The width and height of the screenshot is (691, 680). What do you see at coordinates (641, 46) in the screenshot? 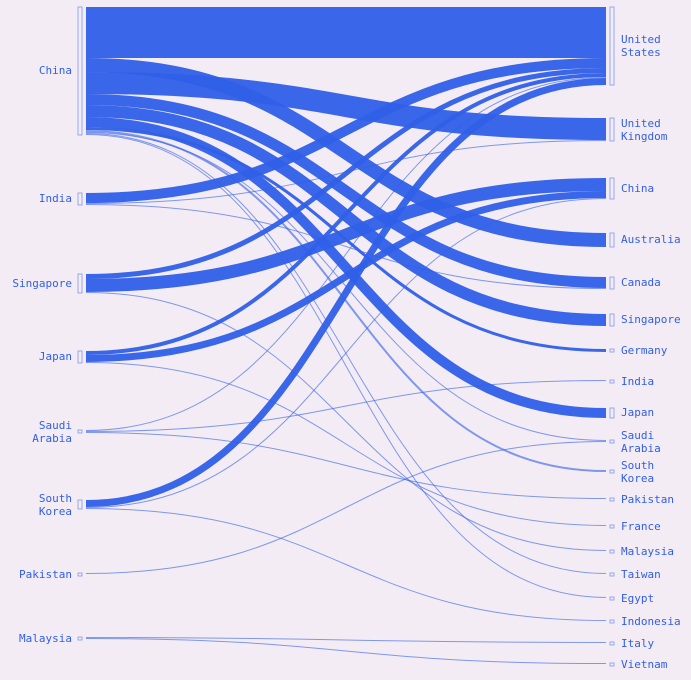
I see `node-label: United States` at bounding box center [641, 46].